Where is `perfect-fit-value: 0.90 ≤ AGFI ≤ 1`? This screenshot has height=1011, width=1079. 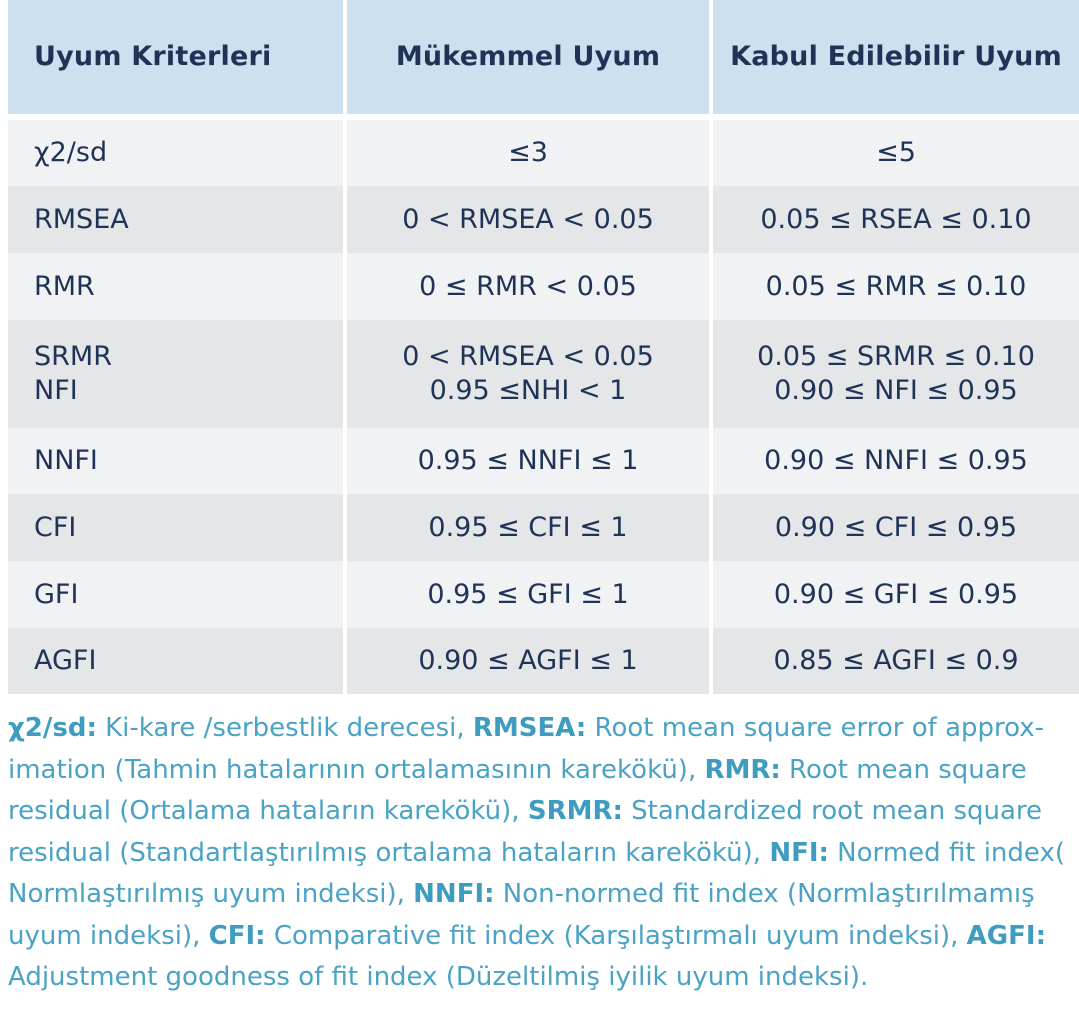 perfect-fit-value: 0.90 ≤ AGFI ≤ 1 is located at coordinates (528, 660).